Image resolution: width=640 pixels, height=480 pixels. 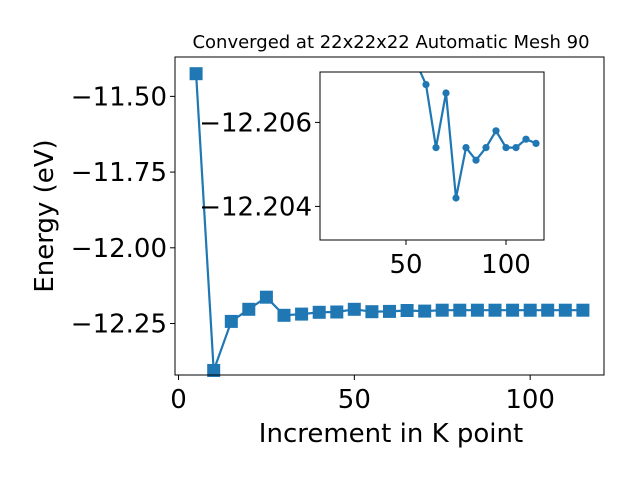 I want to click on inset-x-tick-label: 50, so click(x=405, y=265).